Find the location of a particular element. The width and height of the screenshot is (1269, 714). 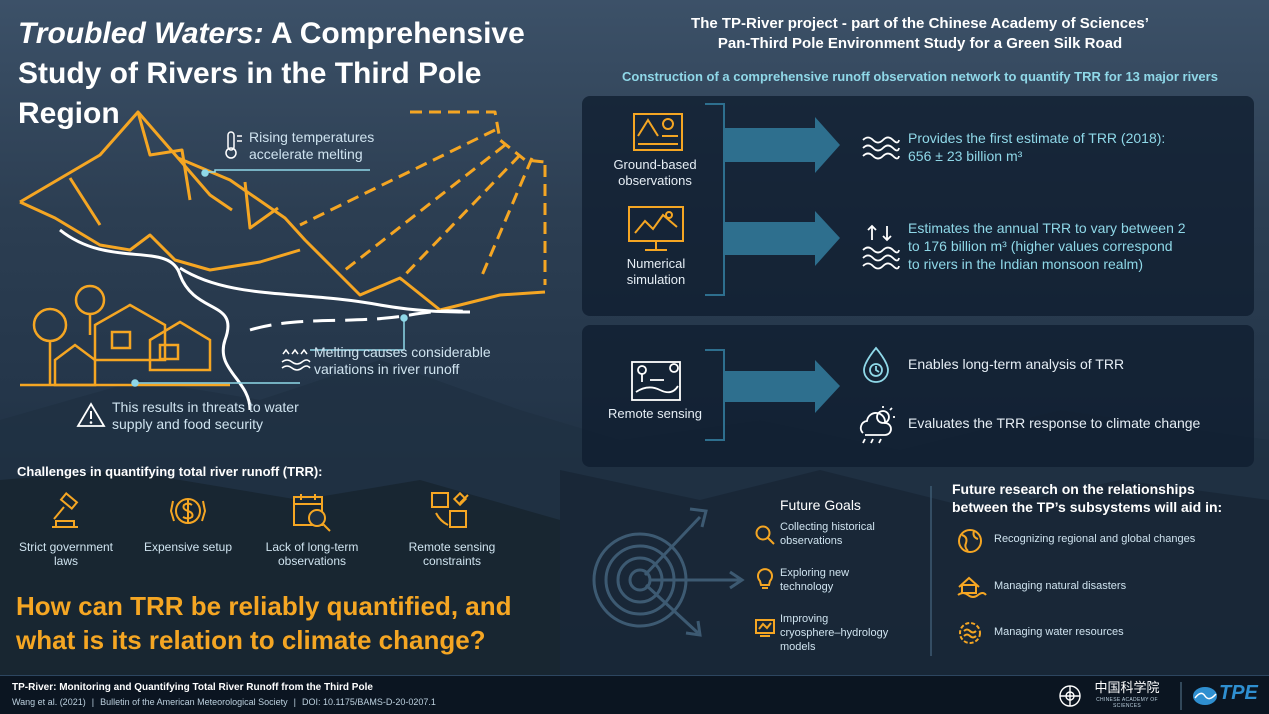

research-item: Recognizing regional and global changes is located at coordinates (1095, 539).